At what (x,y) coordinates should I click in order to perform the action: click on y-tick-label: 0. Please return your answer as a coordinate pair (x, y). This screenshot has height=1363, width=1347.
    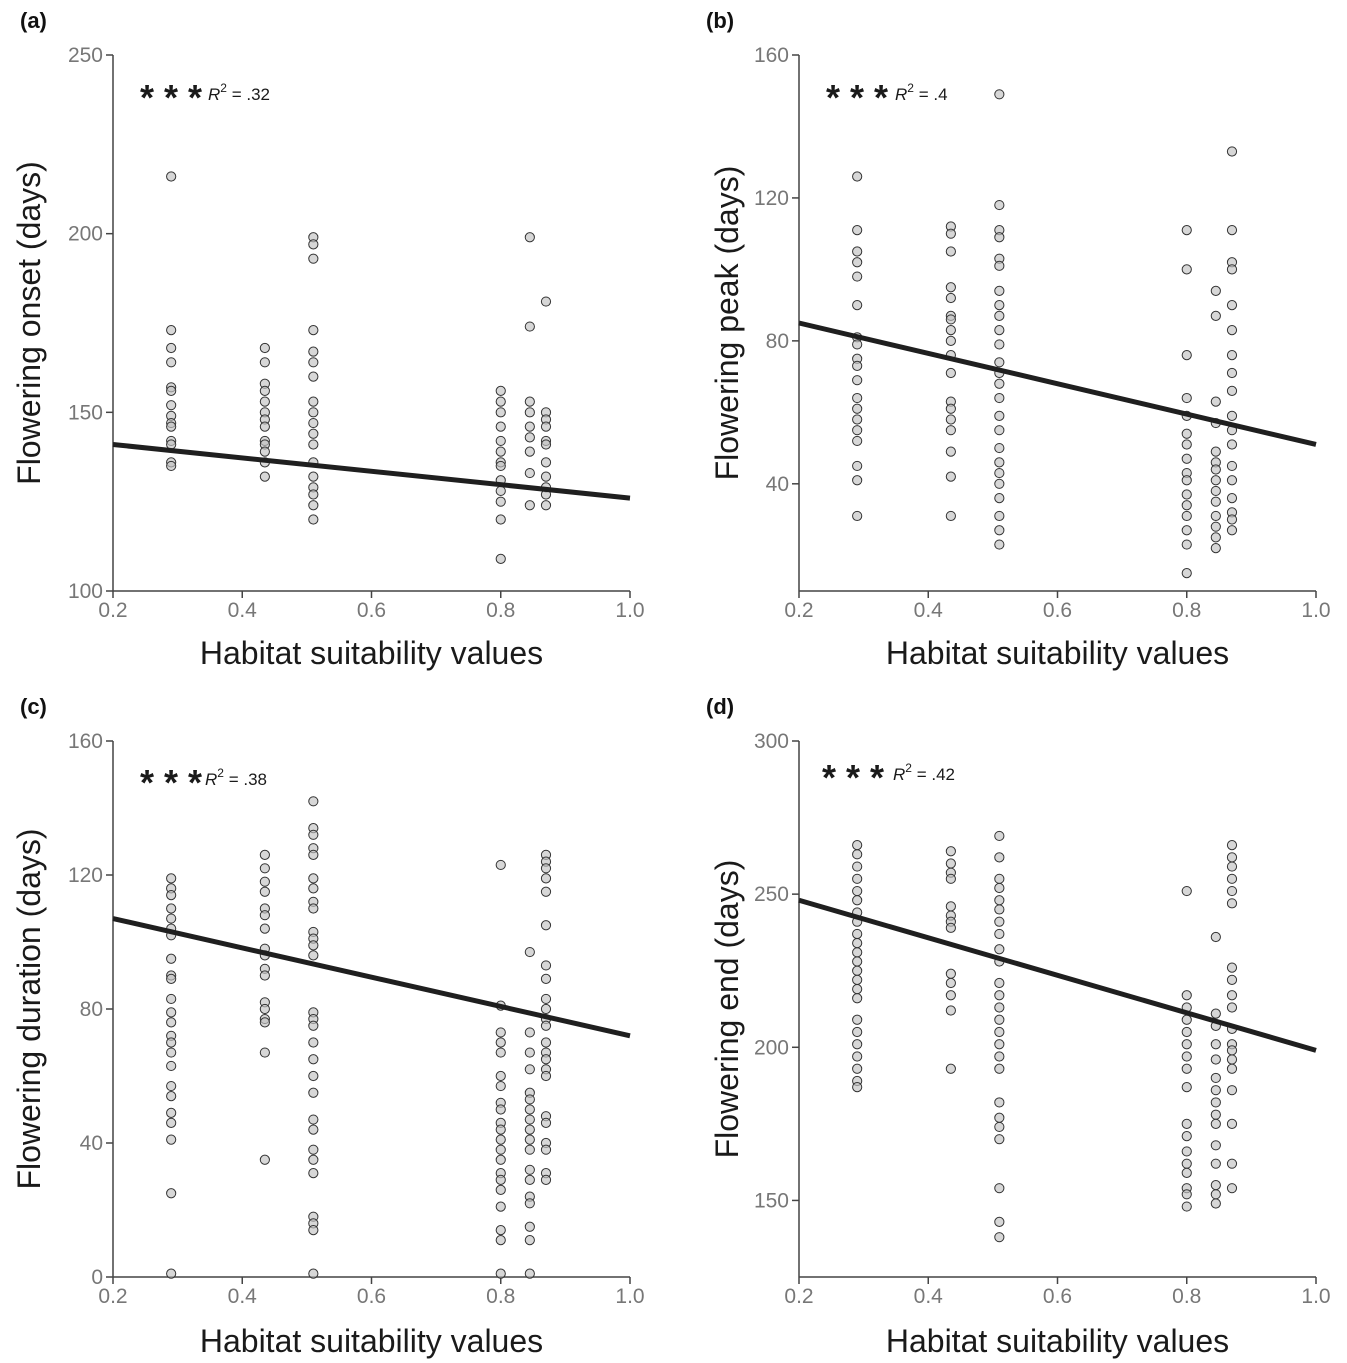
    Looking at the image, I should click on (97, 1277).